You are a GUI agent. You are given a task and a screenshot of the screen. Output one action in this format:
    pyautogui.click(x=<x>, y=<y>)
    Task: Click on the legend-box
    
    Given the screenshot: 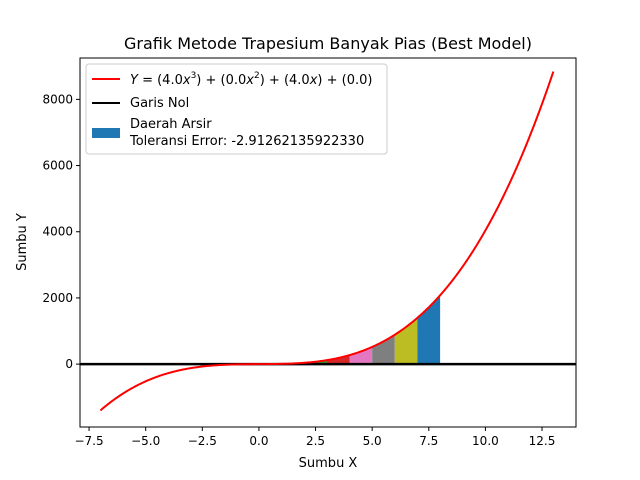 What is the action you would take?
    pyautogui.click(x=236, y=109)
    